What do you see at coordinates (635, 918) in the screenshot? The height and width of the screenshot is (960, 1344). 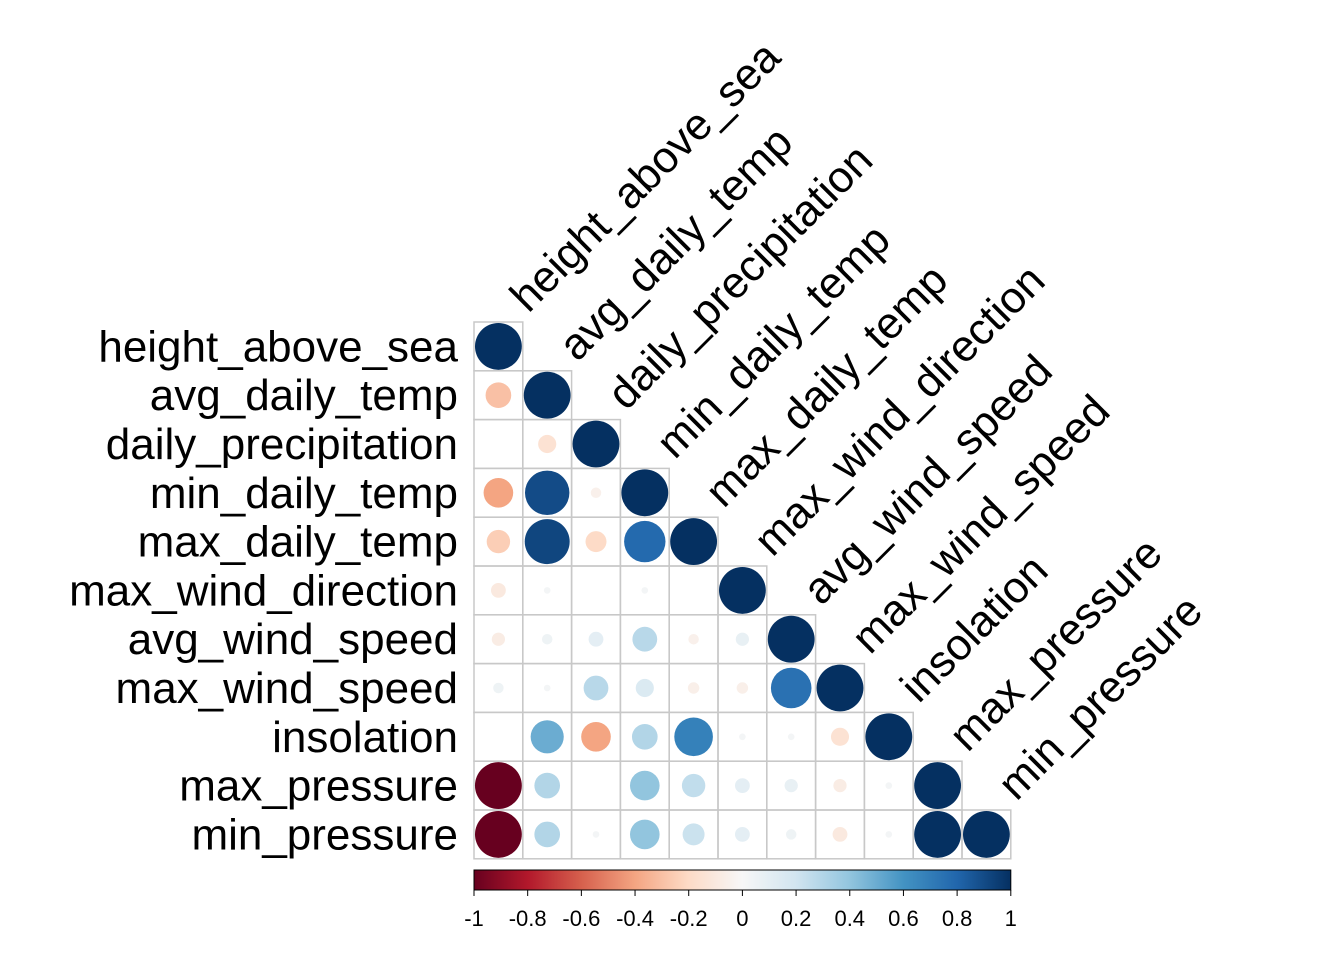 I see `colorbar-tick-label: -0.4` at bounding box center [635, 918].